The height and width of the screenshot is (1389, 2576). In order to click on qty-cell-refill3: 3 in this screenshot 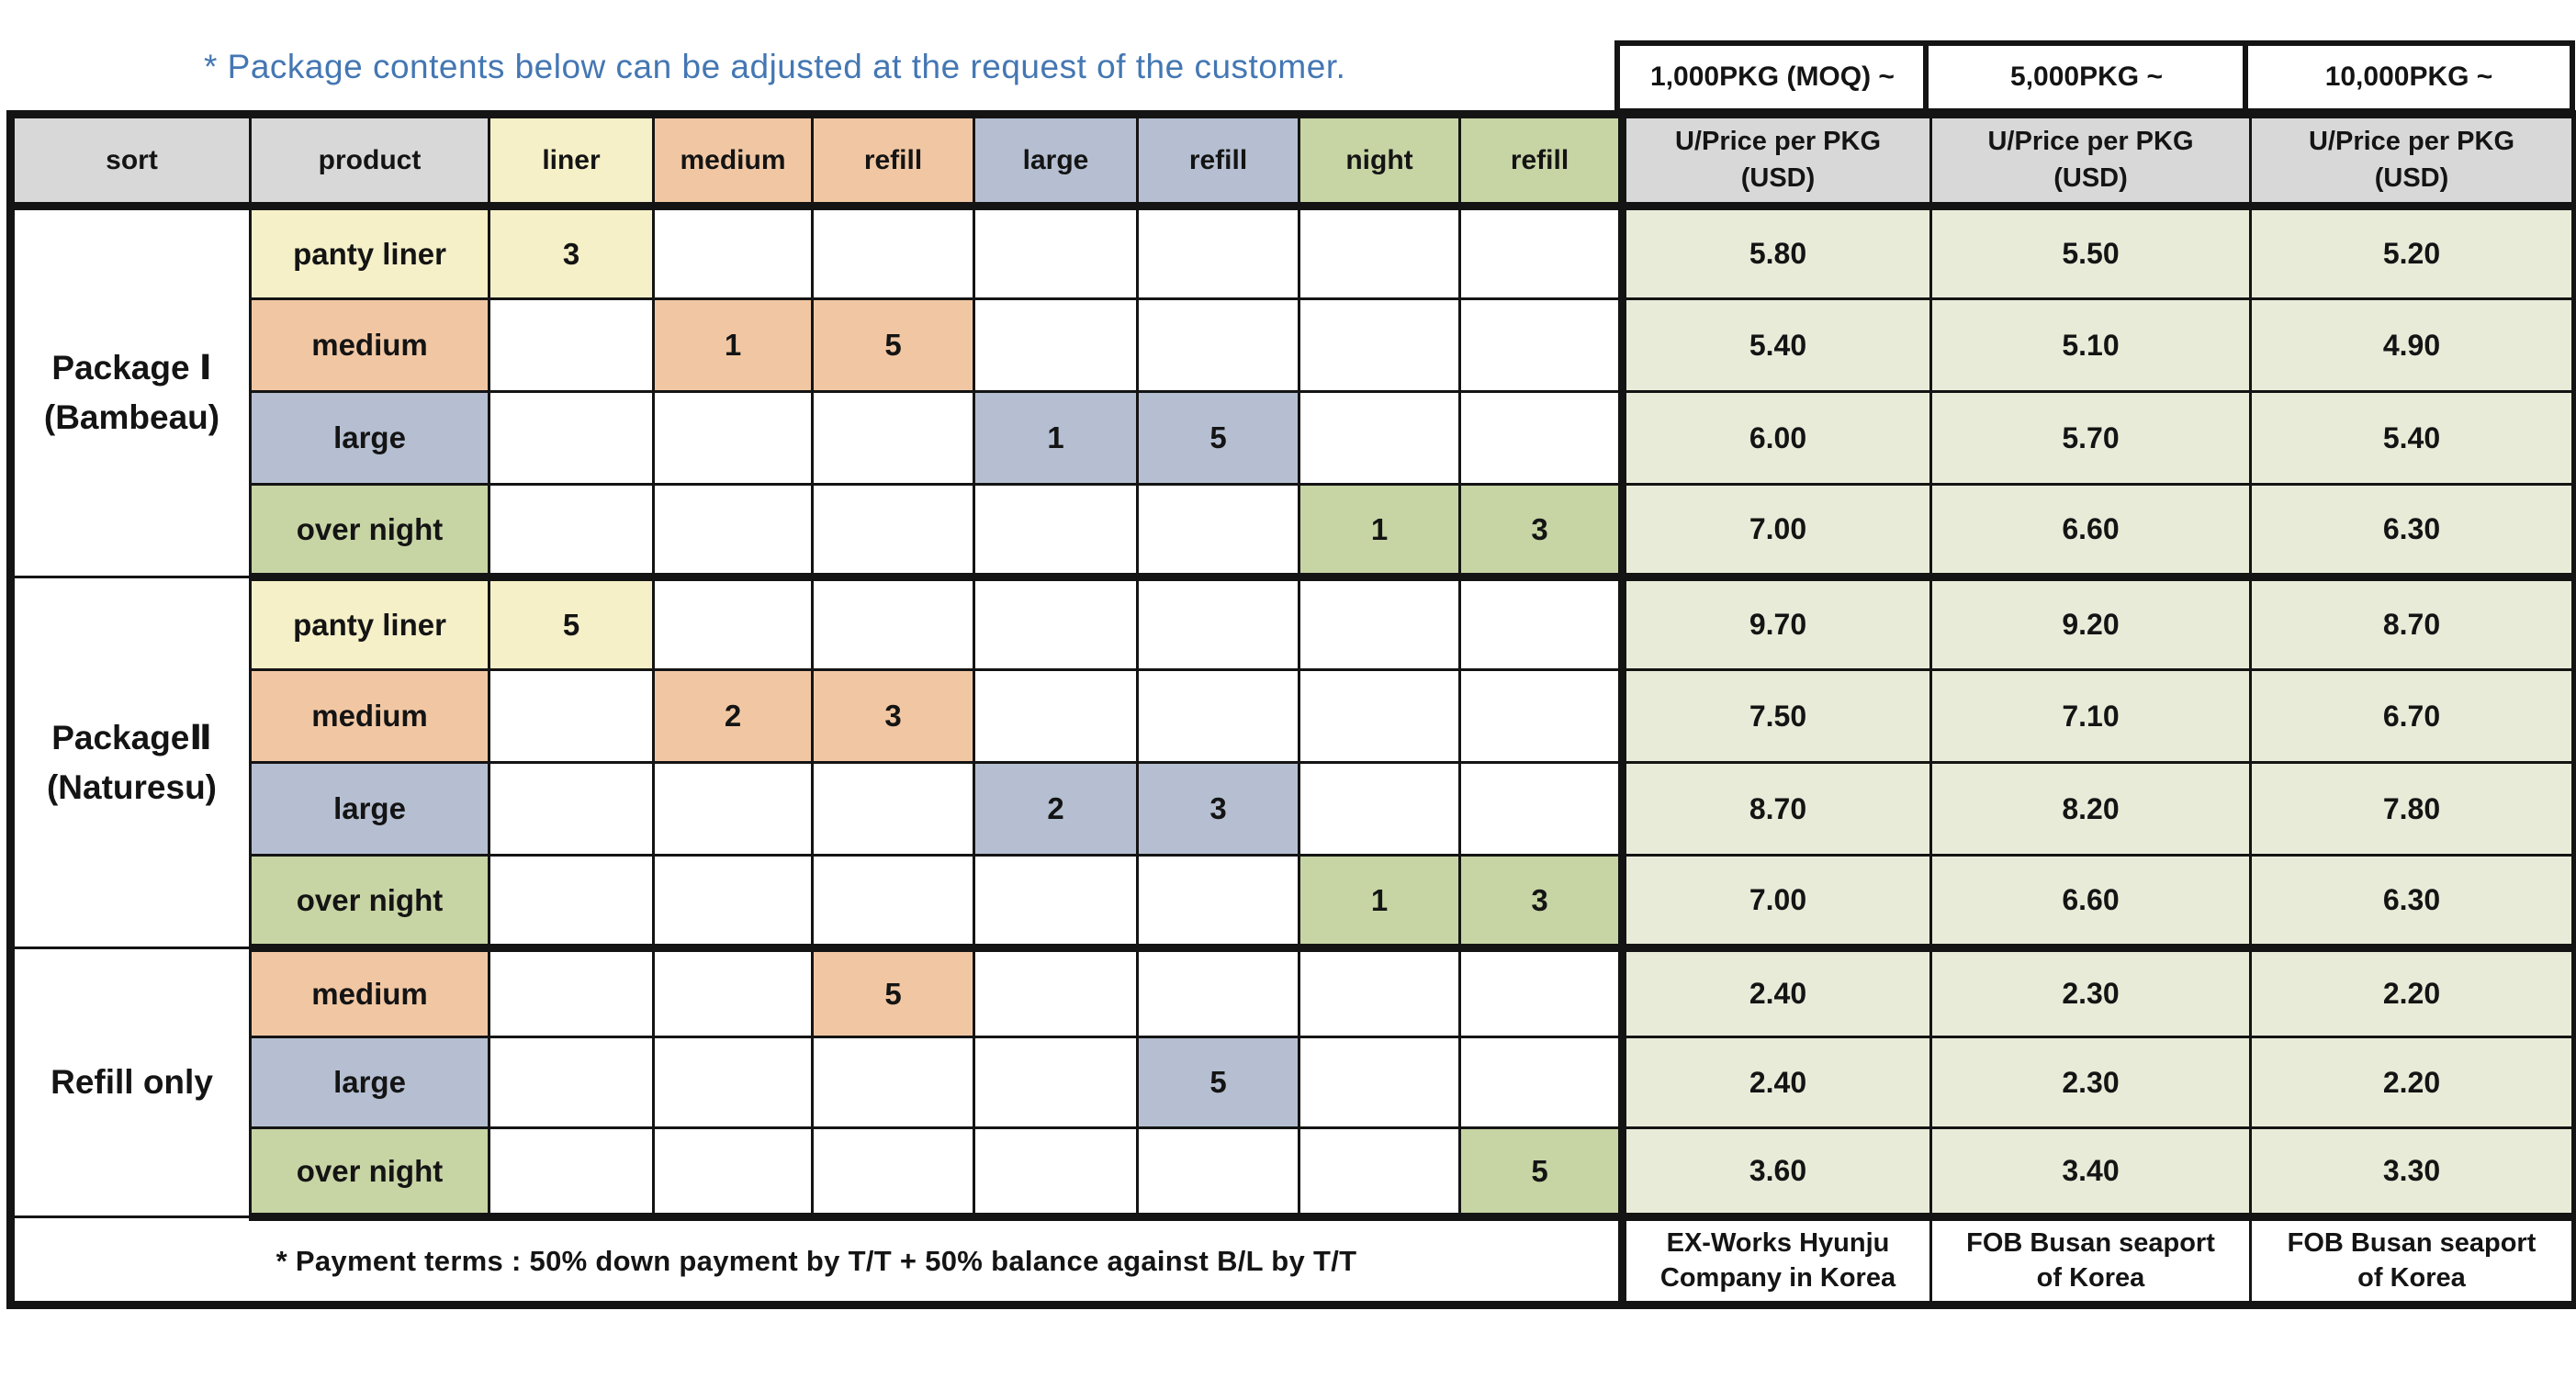, I will do `click(1541, 903)`.